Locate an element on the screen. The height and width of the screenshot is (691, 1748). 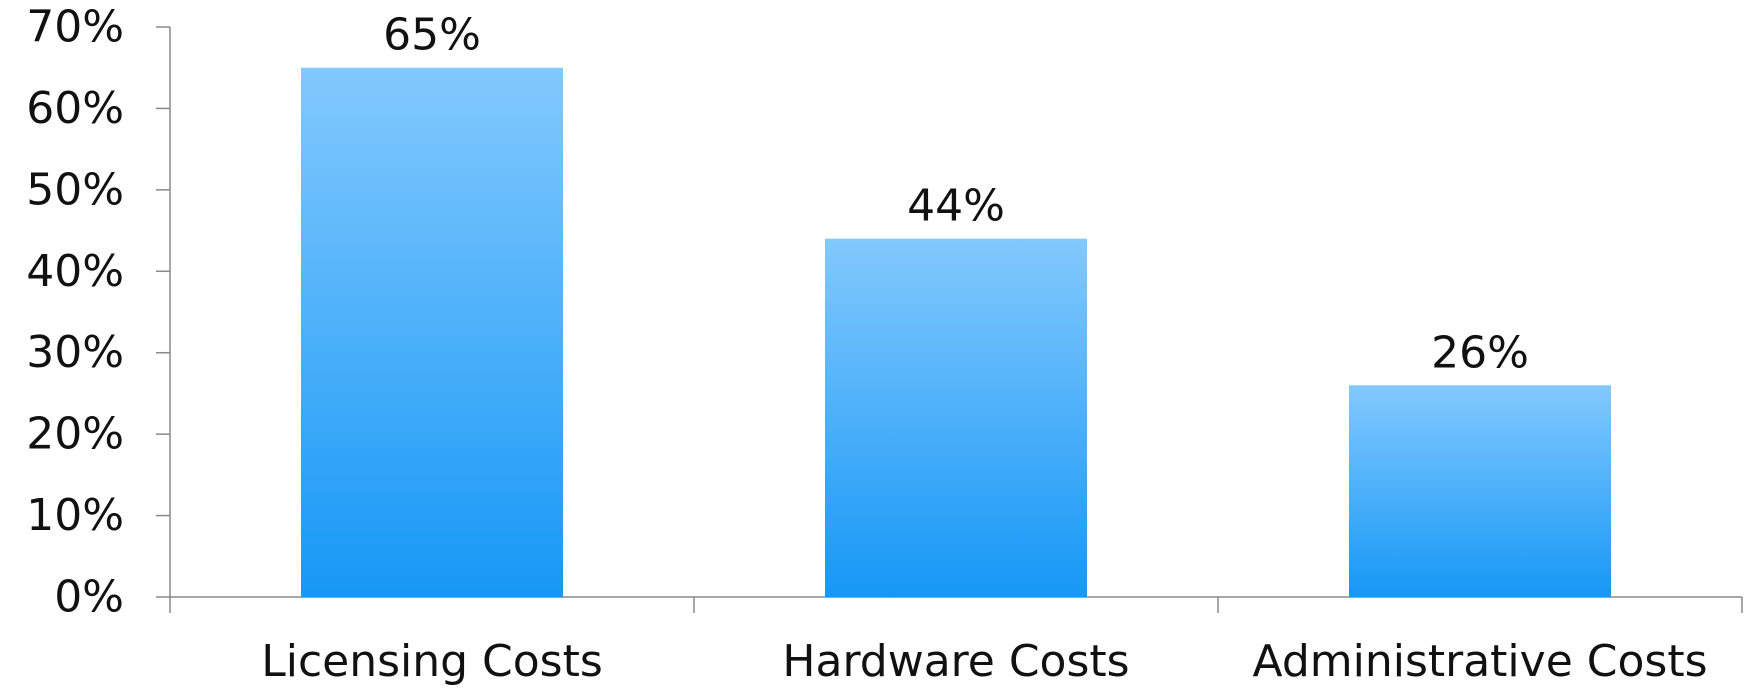
y-tick-label: 0% is located at coordinates (89, 597).